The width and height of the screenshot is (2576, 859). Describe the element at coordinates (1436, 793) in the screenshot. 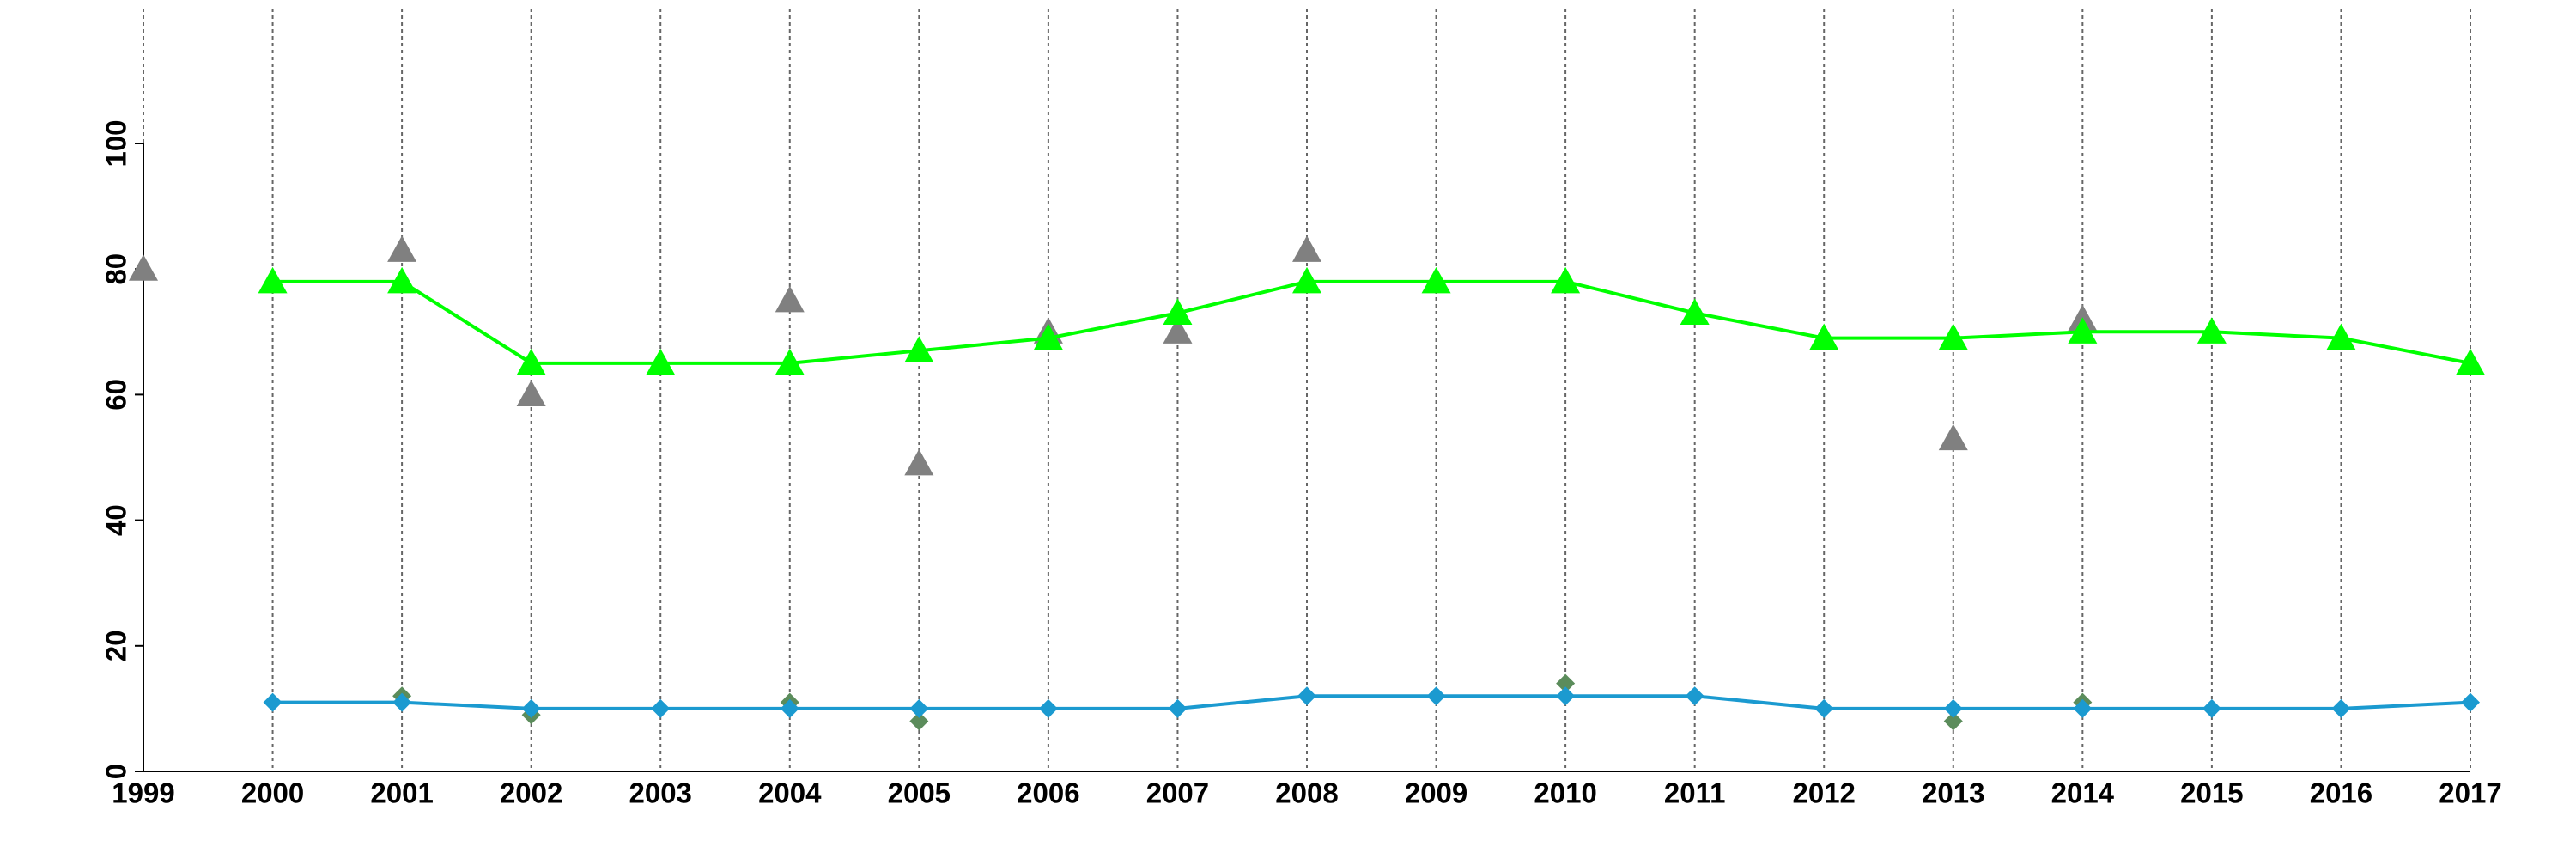

I see `x-tick-label: 2009` at that location.